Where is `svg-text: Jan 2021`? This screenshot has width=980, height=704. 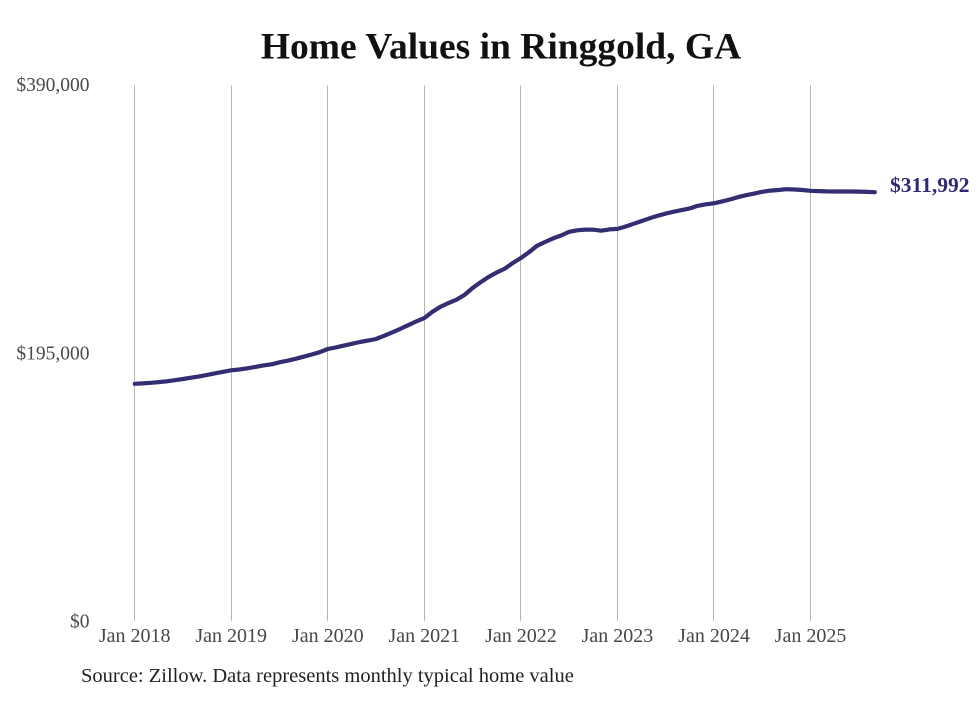
svg-text: Jan 2021 is located at coordinates (424, 636).